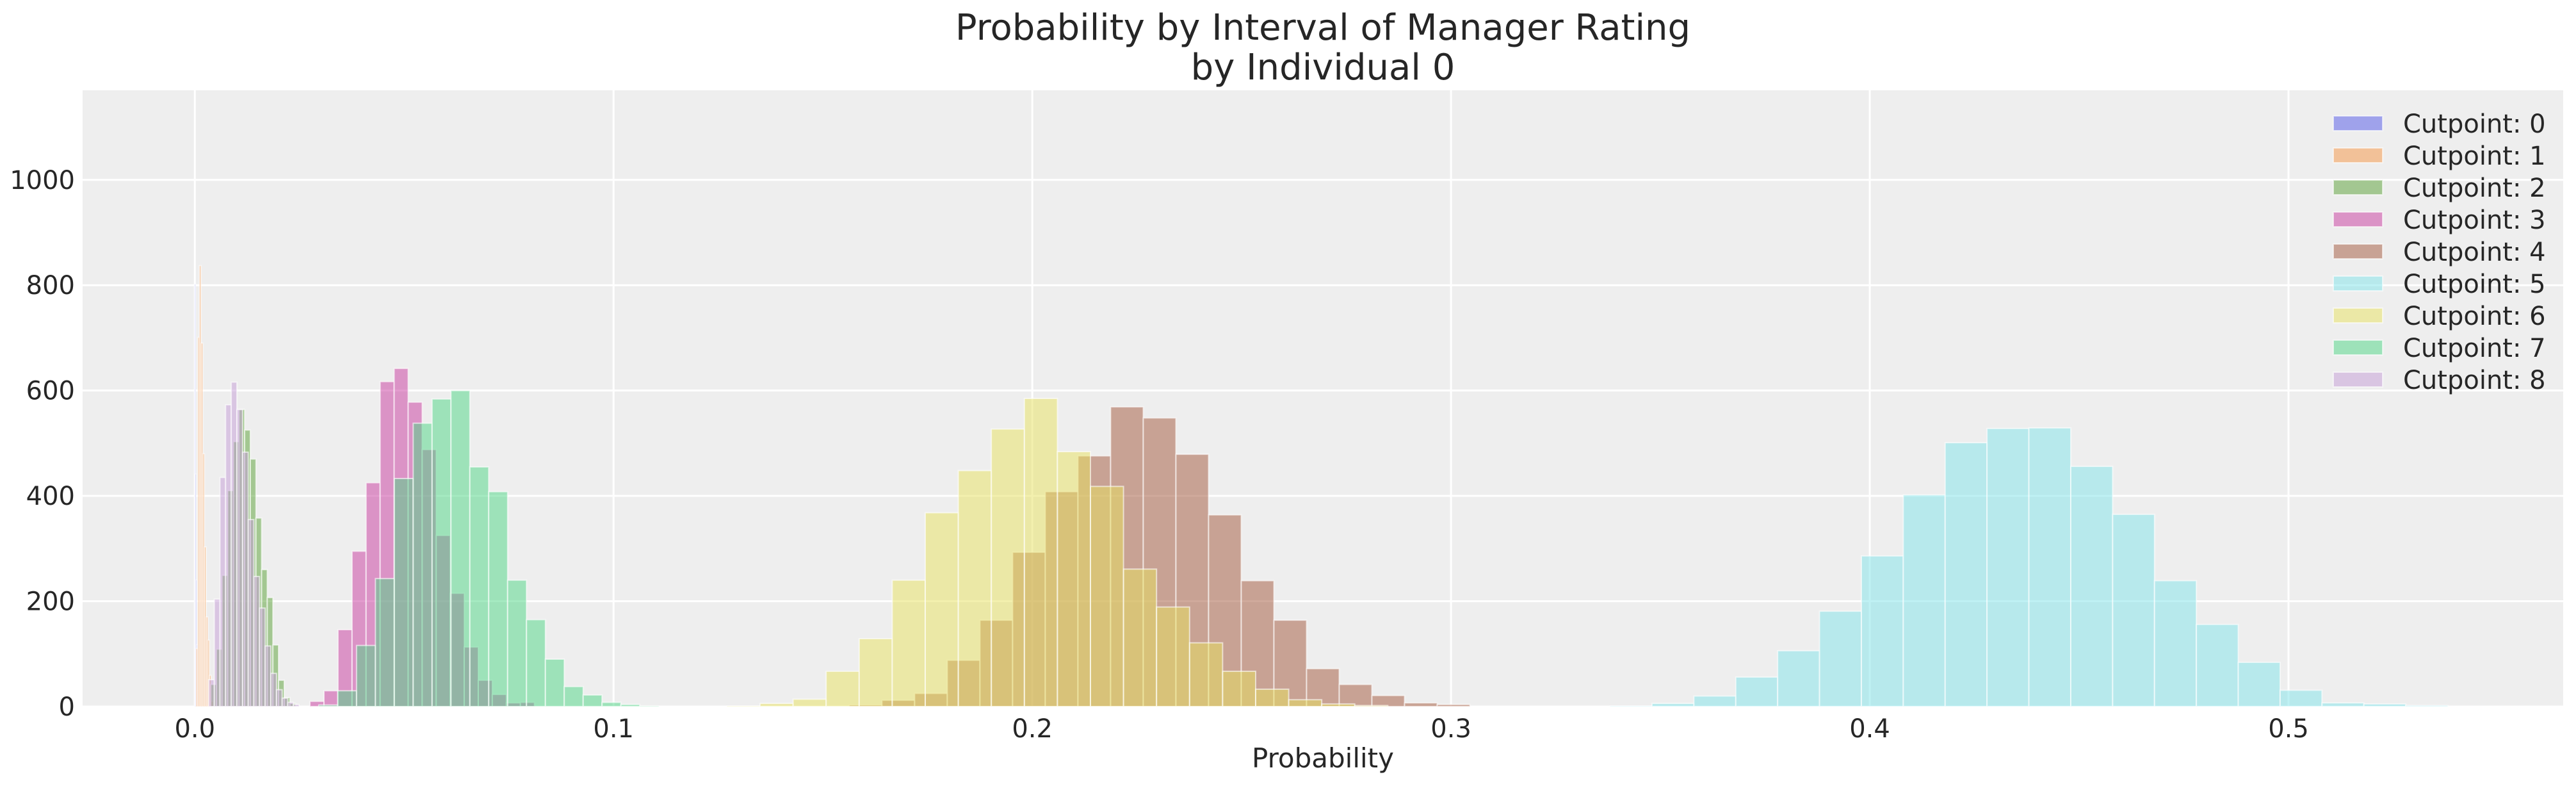  Describe the element at coordinates (1032, 729) in the screenshot. I see `x-tick-label: 0.2` at that location.